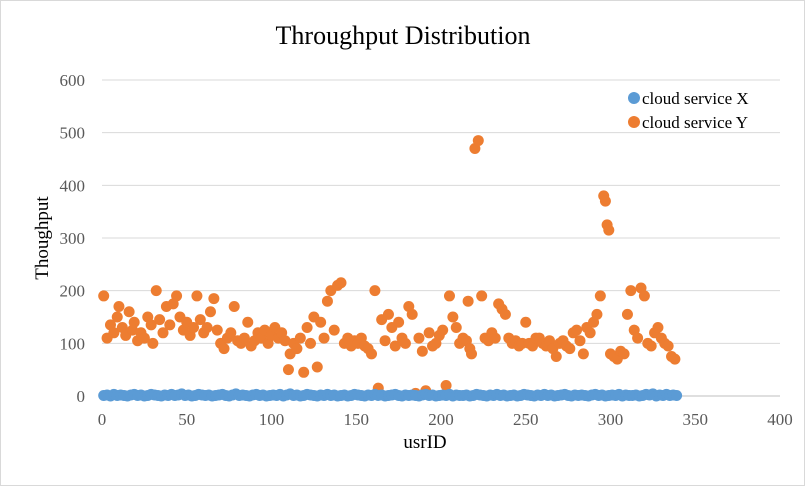 This screenshot has width=805, height=486. What do you see at coordinates (73, 133) in the screenshot?
I see `y-tick-label: 500` at bounding box center [73, 133].